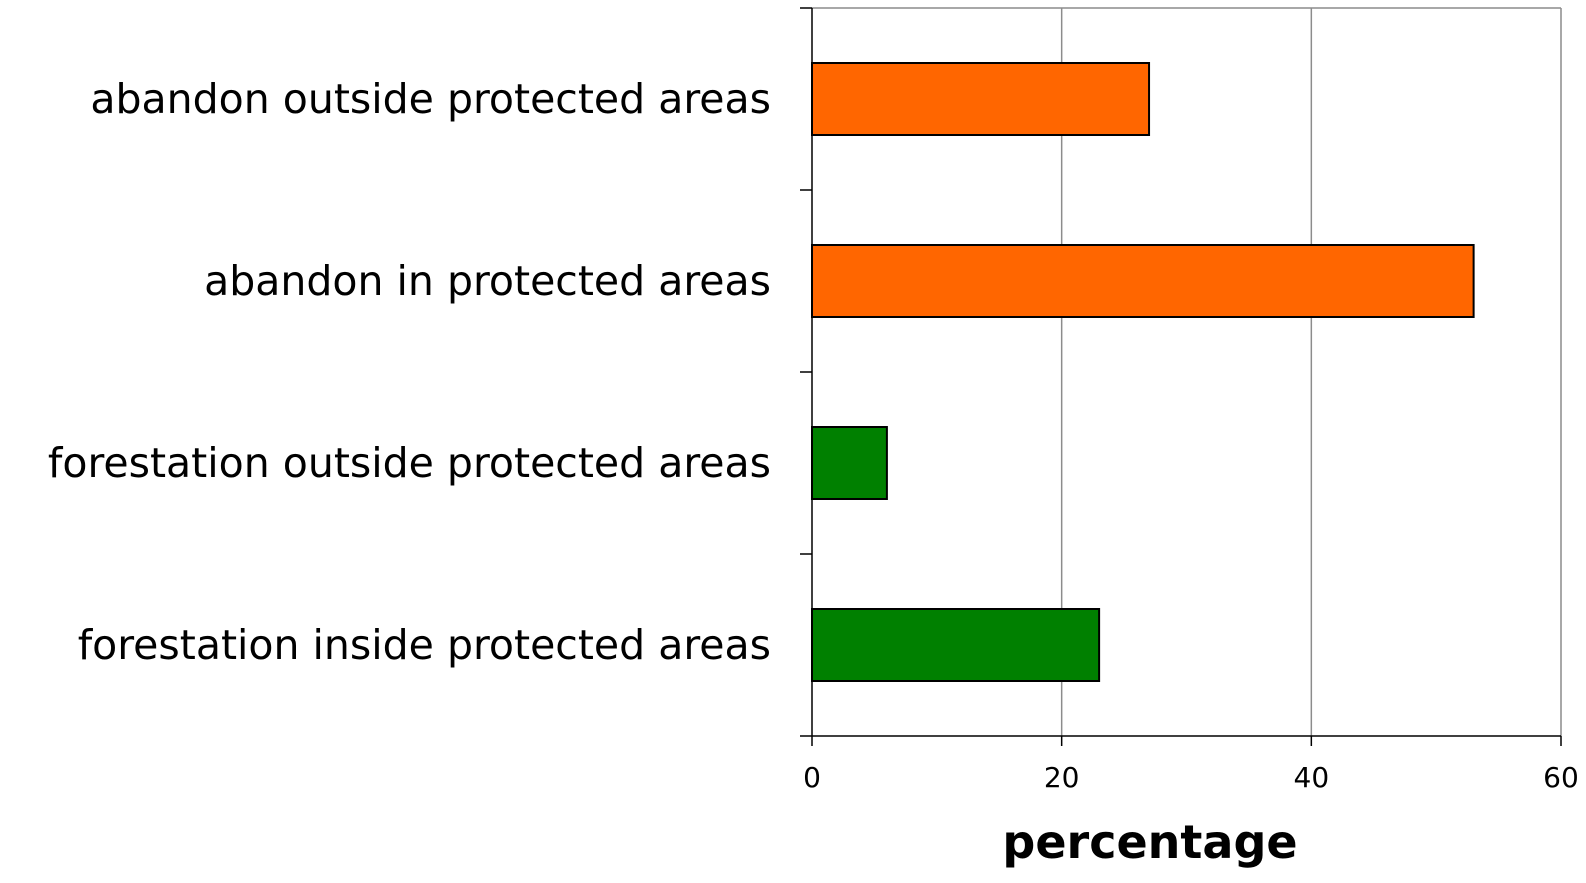 The height and width of the screenshot is (883, 1586). Describe the element at coordinates (430, 99) in the screenshot. I see `category-label-0: abandon outside protected areas` at that location.